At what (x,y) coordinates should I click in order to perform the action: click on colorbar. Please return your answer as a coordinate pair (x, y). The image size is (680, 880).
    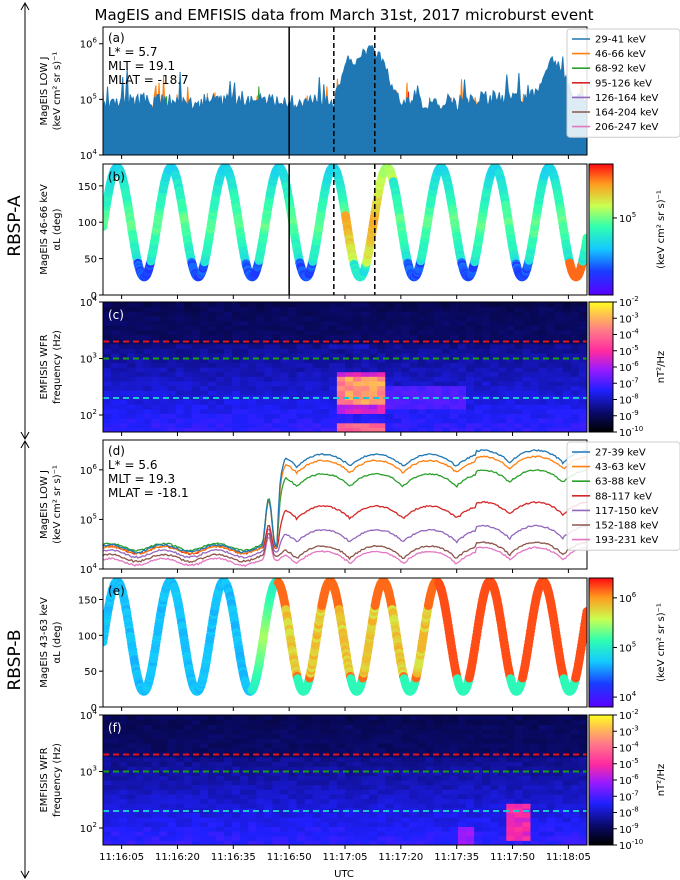
    Looking at the image, I should click on (601, 642).